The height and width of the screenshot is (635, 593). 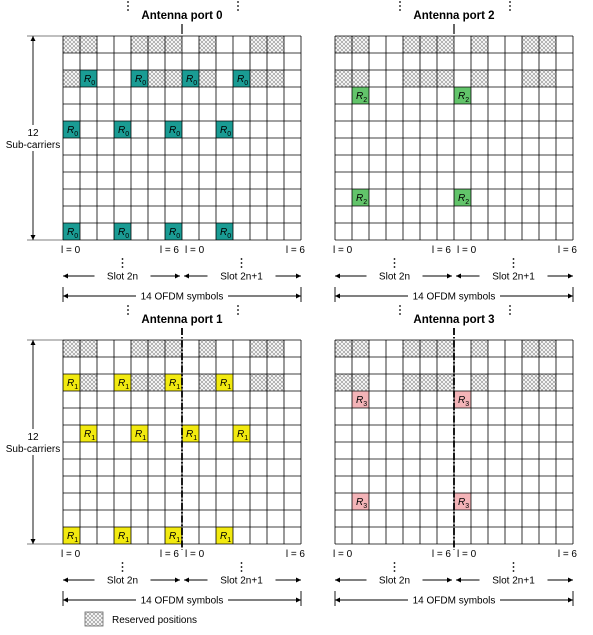 I want to click on l6-label-slot-b: l = 6, so click(x=568, y=554).